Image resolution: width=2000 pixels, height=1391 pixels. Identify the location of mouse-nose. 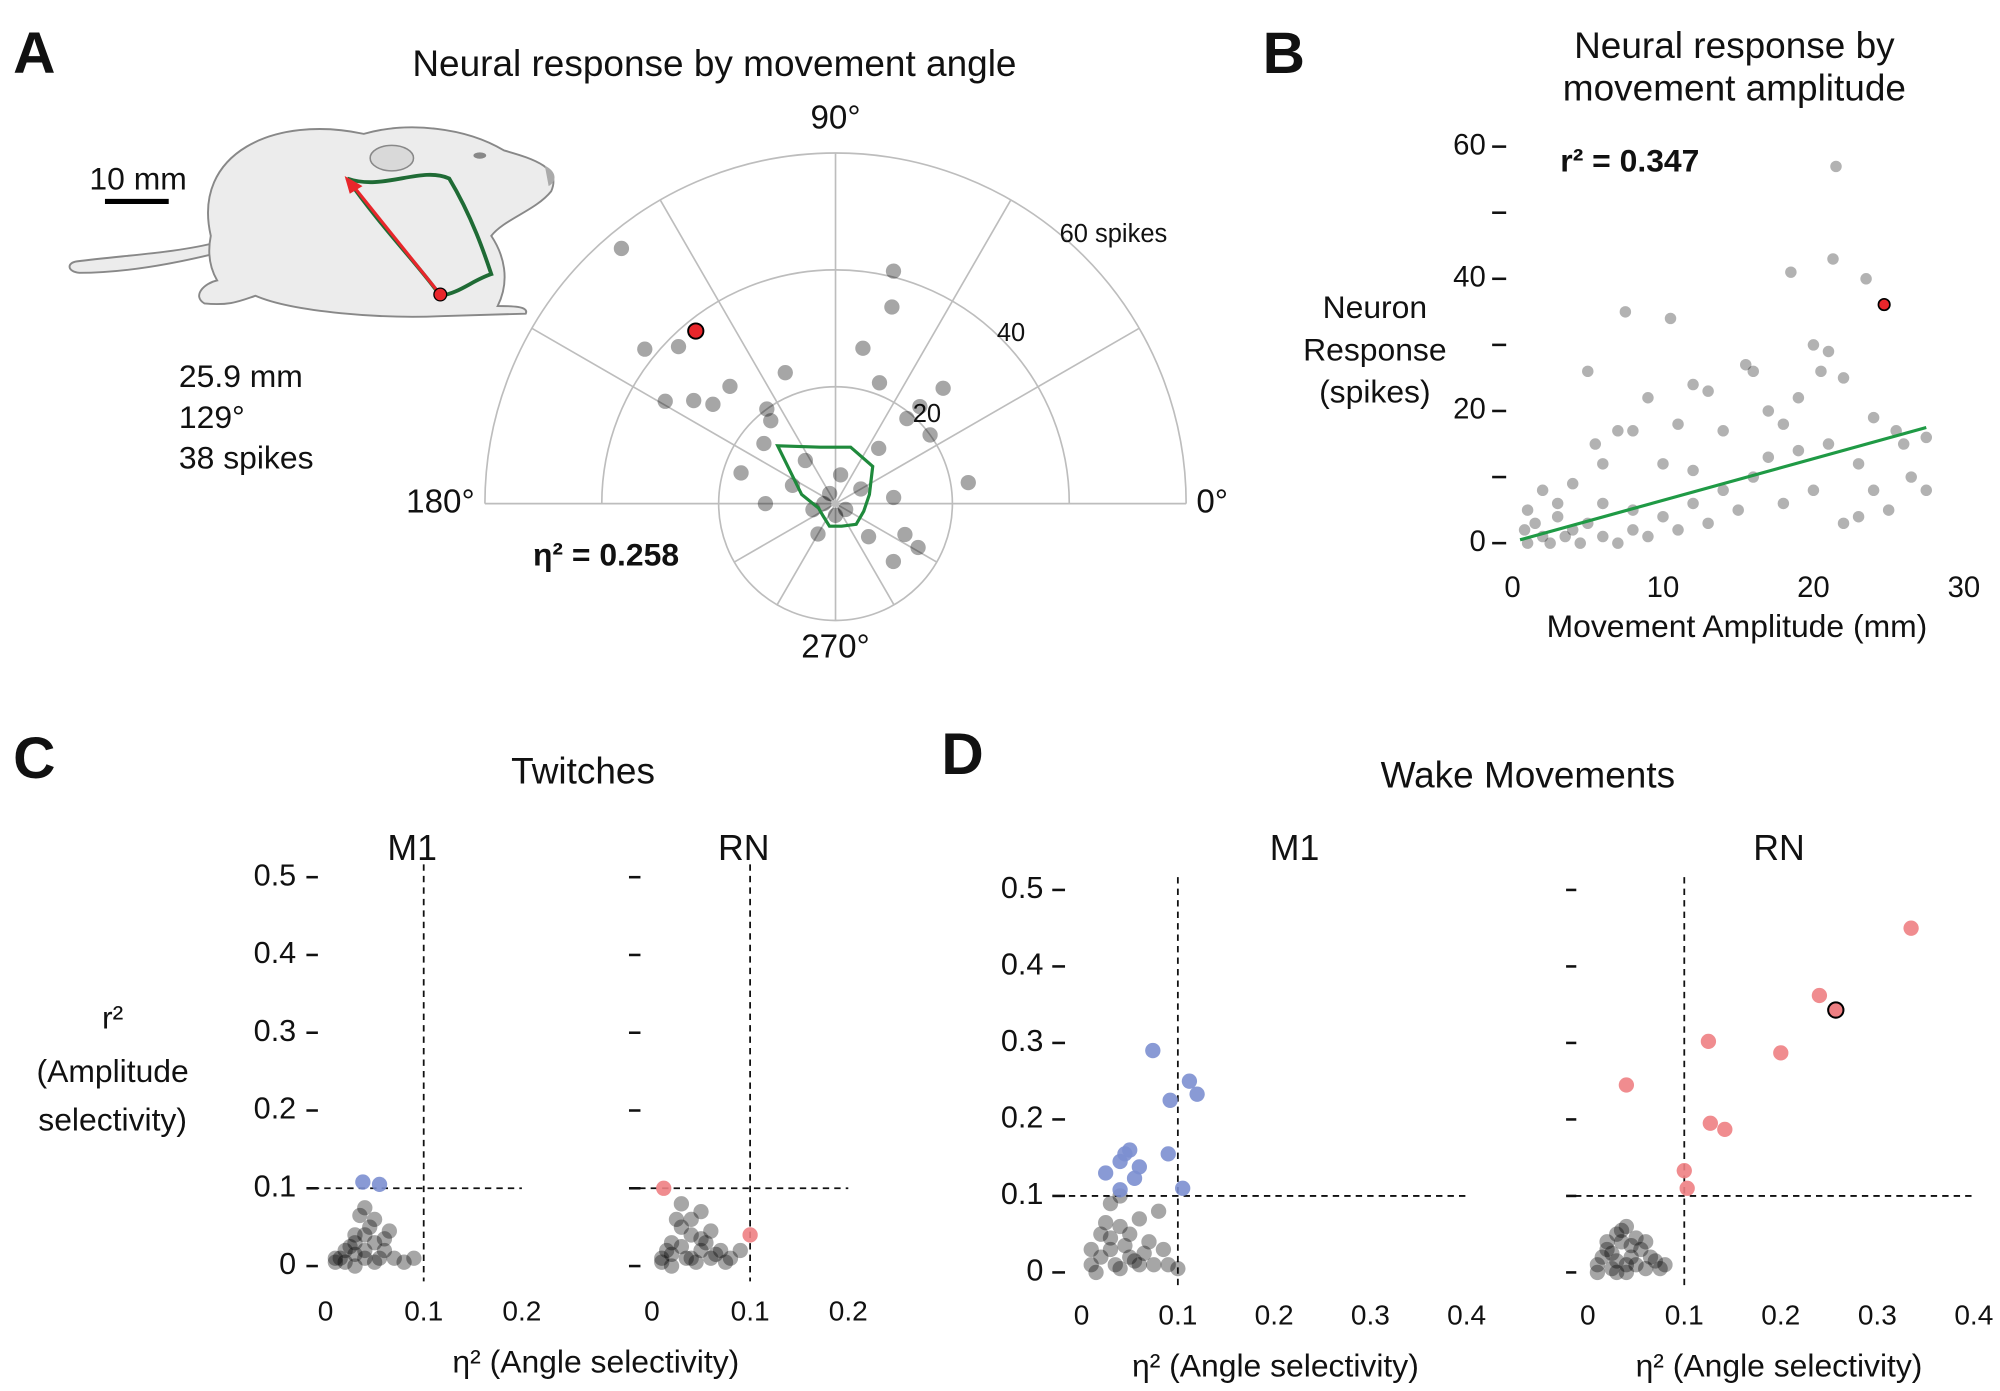
(549, 176).